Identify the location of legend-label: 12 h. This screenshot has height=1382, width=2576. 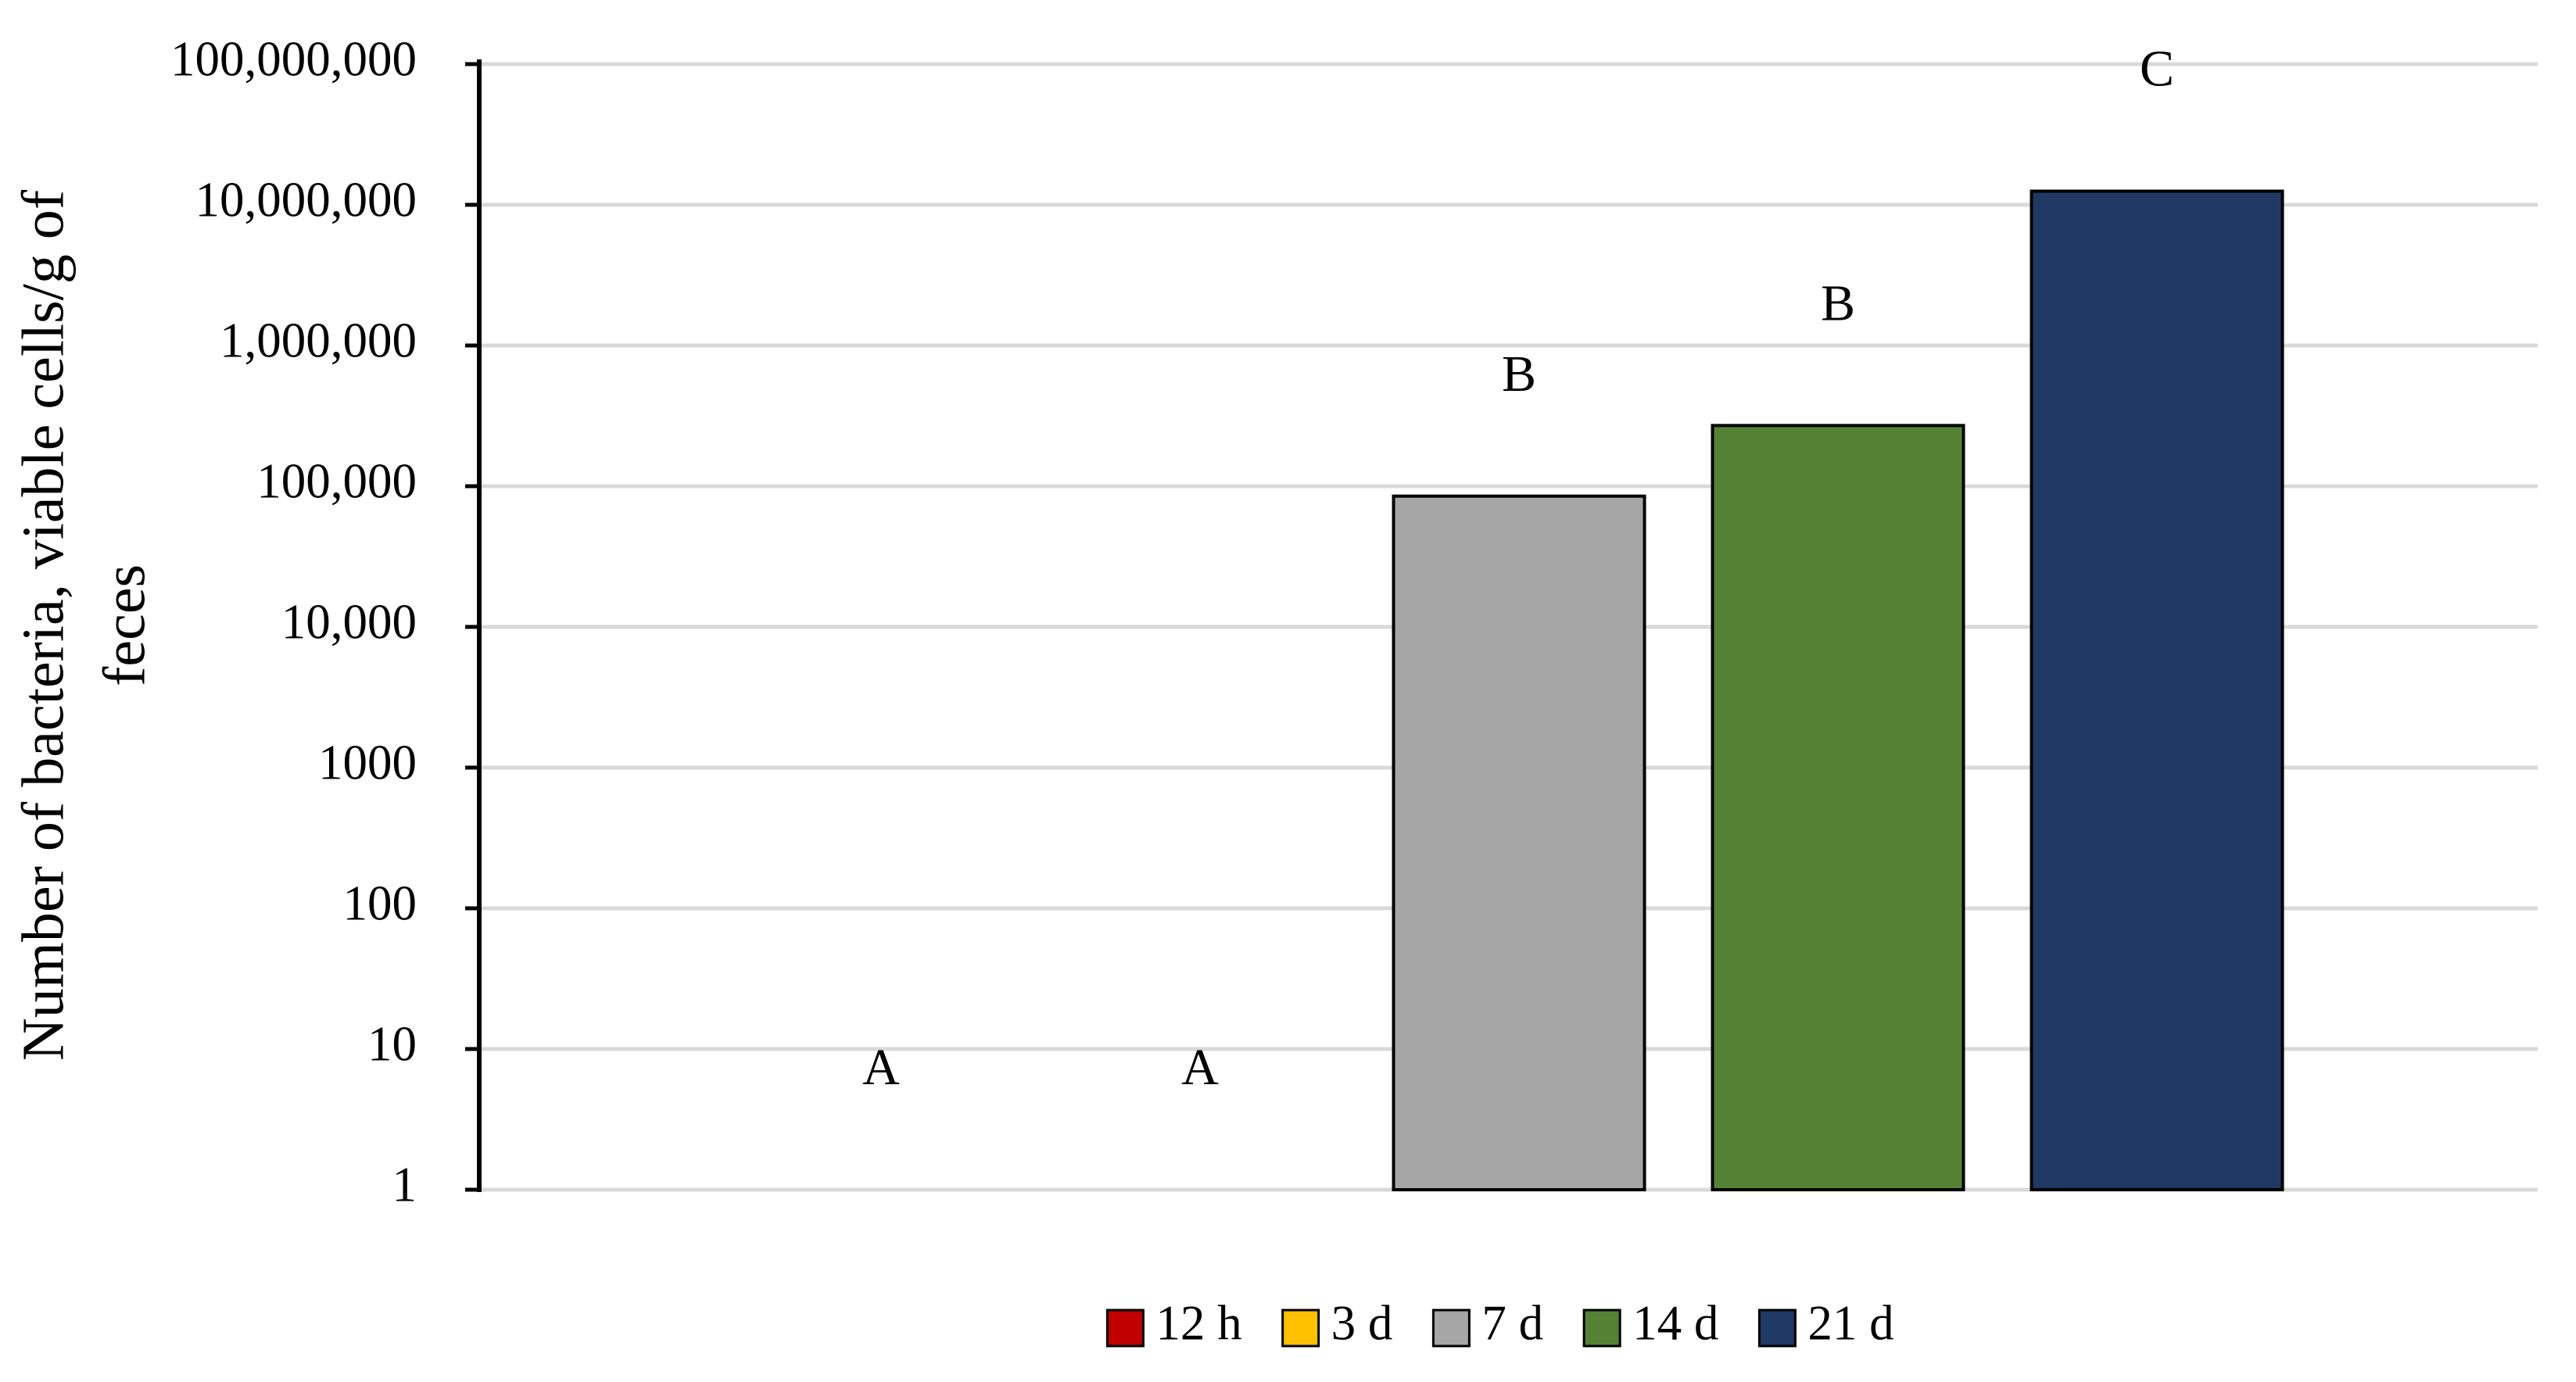
(1198, 1322).